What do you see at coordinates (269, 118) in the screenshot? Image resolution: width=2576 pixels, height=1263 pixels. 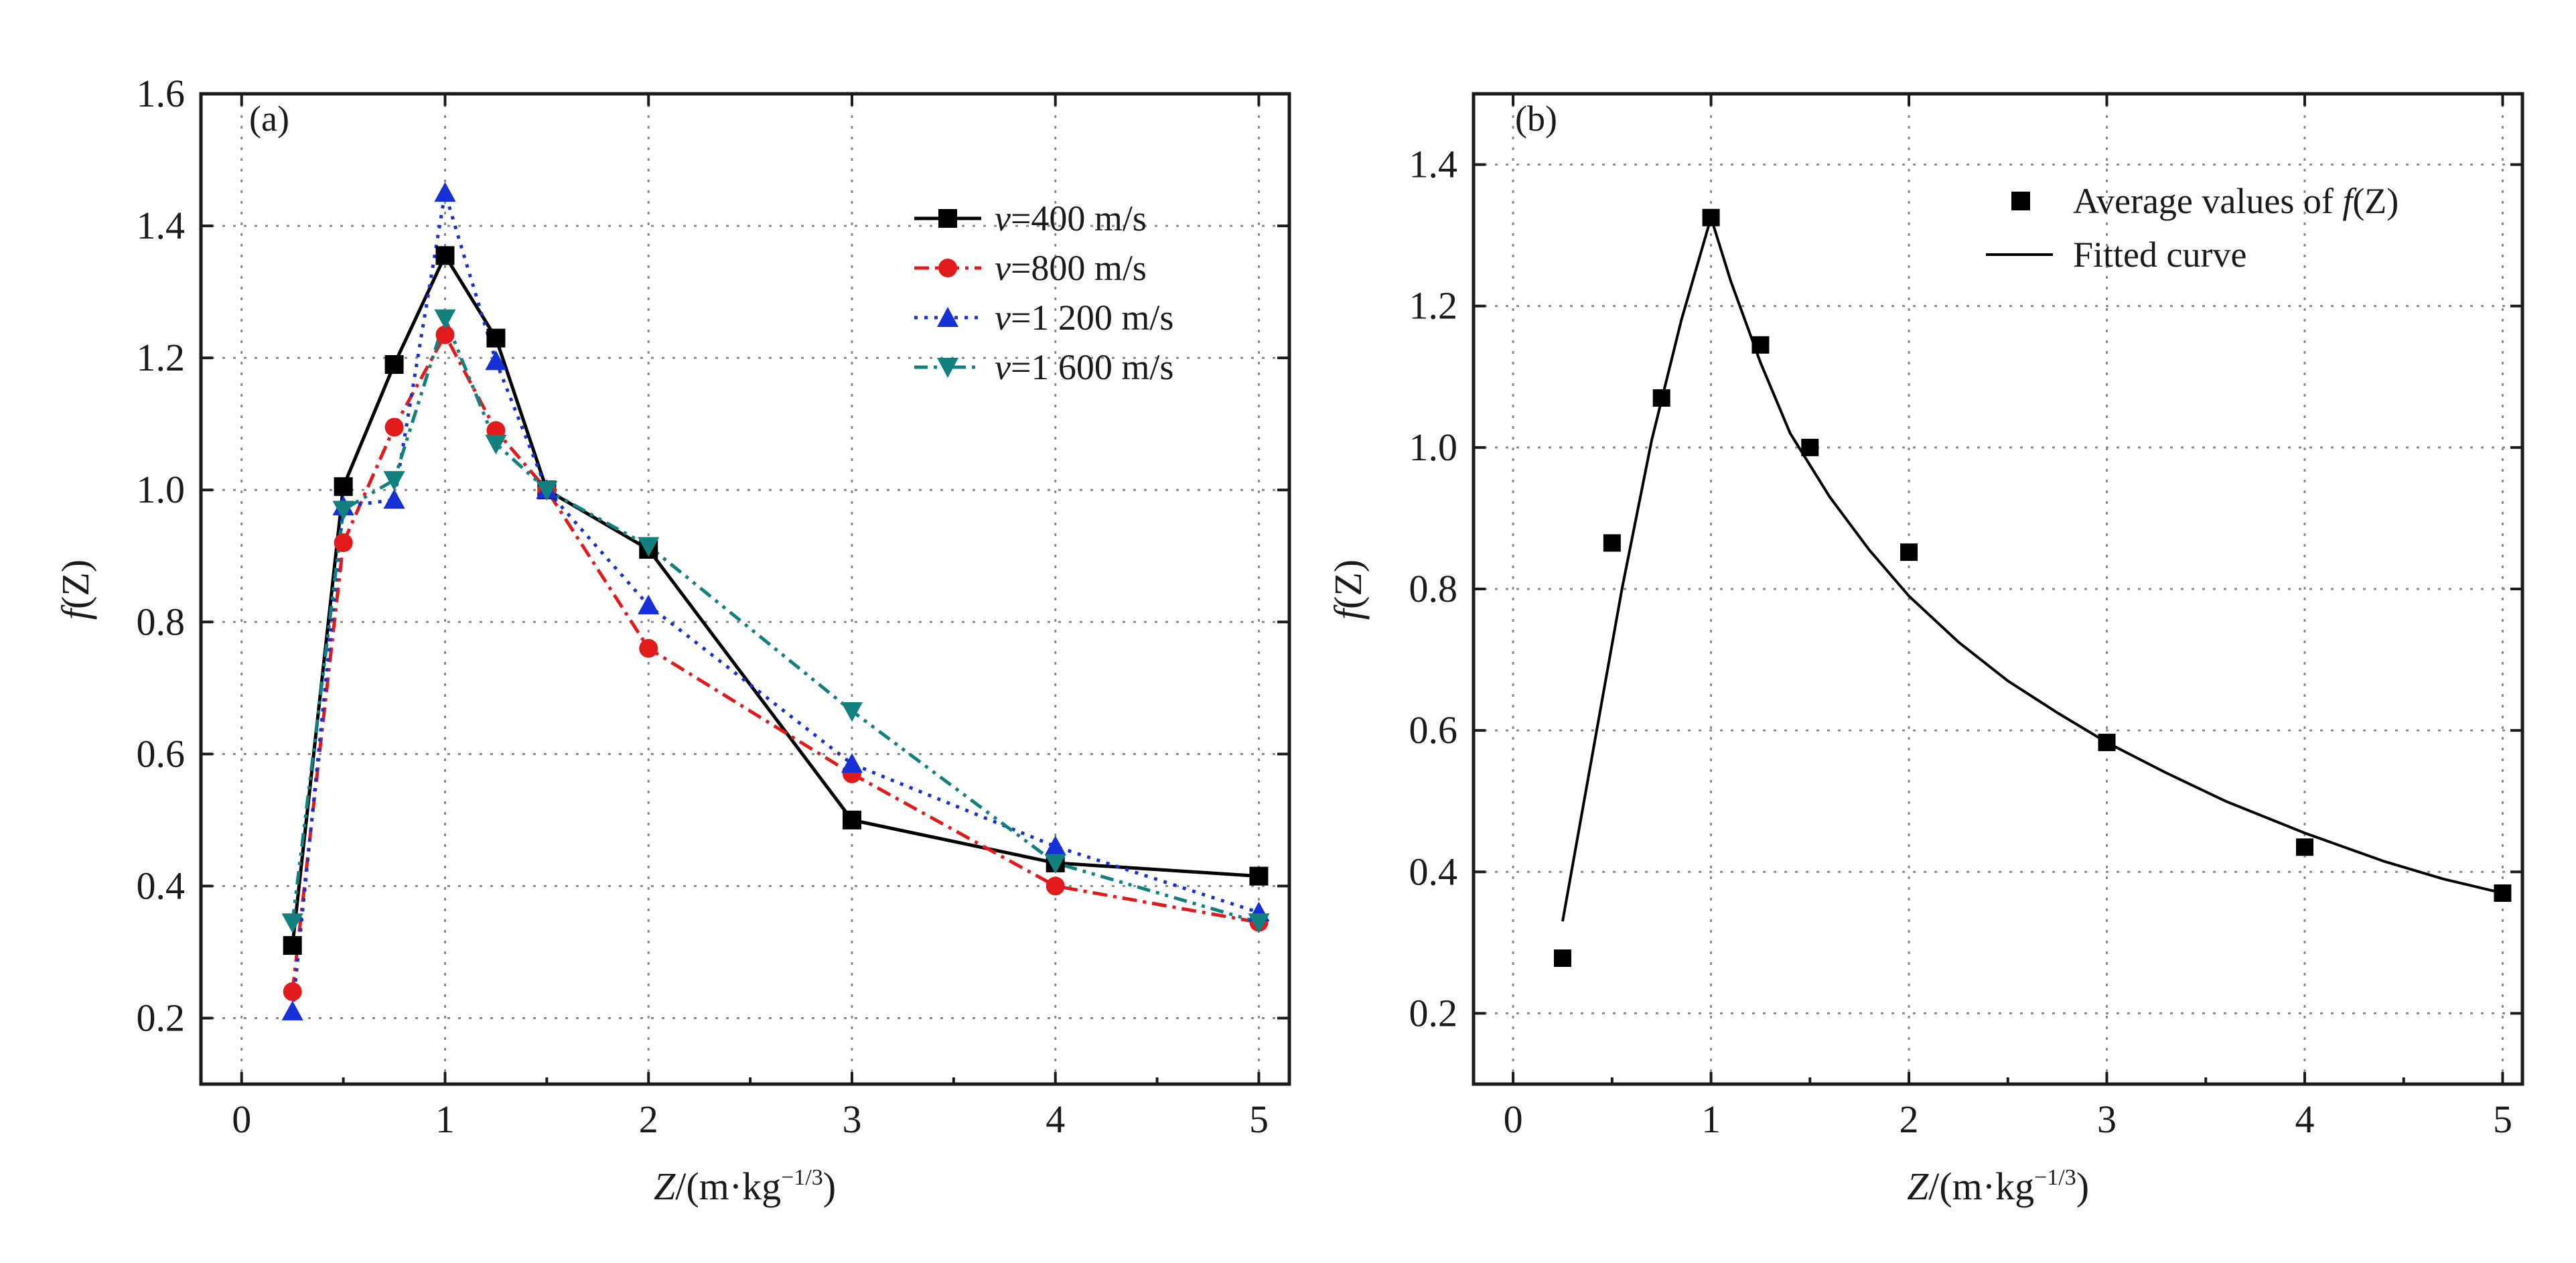 I see `panel-label-a: (a)` at bounding box center [269, 118].